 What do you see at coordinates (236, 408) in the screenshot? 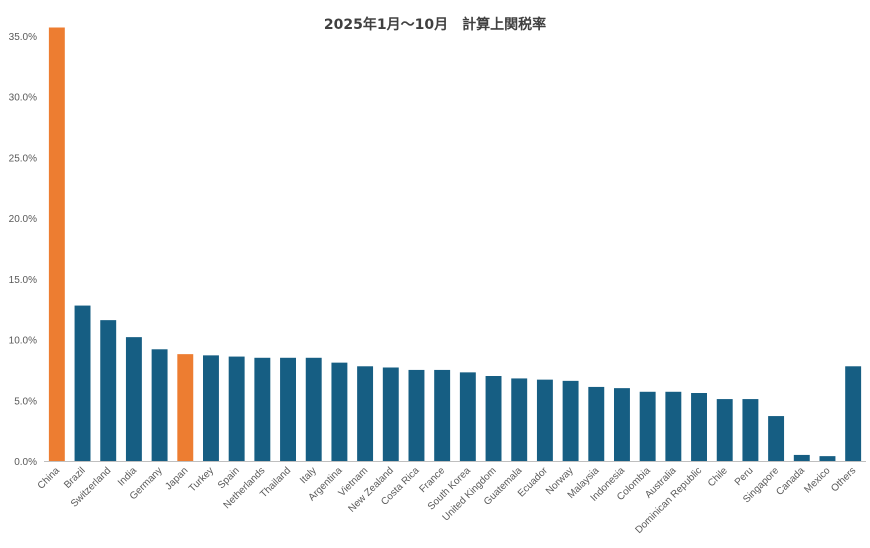
I see `bar-spain` at bounding box center [236, 408].